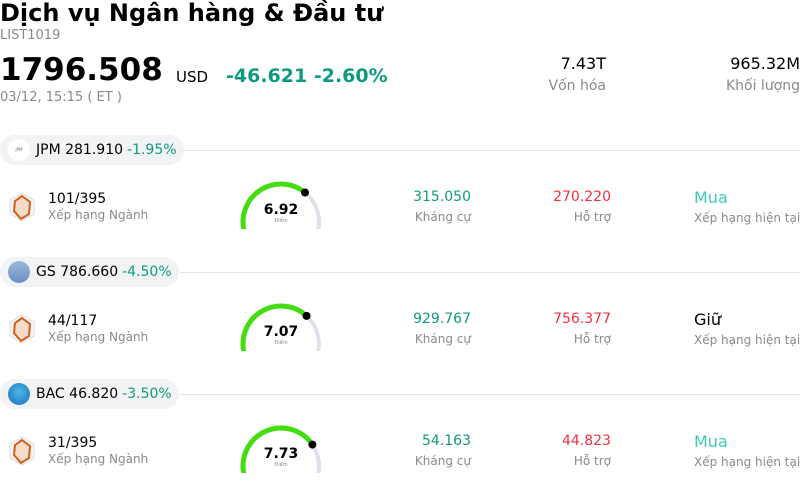 This screenshot has height=501, width=800. What do you see at coordinates (147, 272) in the screenshot?
I see `stock-pct: -4.50%` at bounding box center [147, 272].